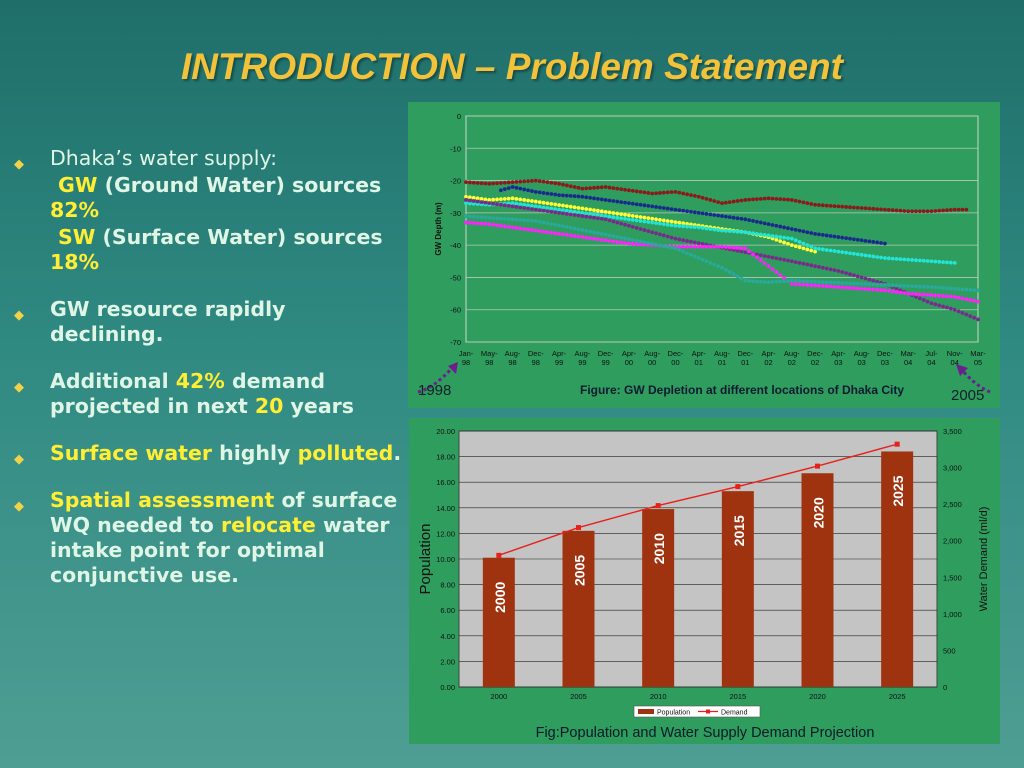 This screenshot has height=768, width=1024. What do you see at coordinates (952, 504) in the screenshot?
I see `y2-tick-label: 2,500` at bounding box center [952, 504].